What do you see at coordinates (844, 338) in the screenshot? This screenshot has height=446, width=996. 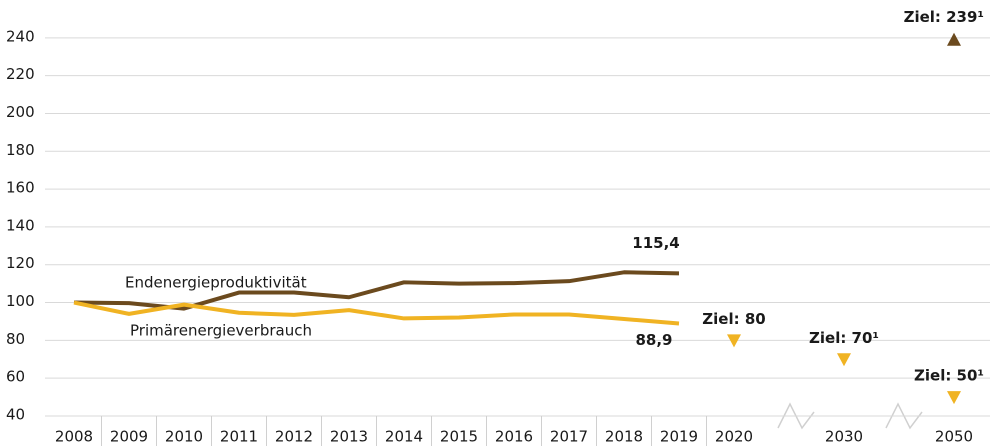 I see `target-label: Ziel: 70¹` at bounding box center [844, 338].